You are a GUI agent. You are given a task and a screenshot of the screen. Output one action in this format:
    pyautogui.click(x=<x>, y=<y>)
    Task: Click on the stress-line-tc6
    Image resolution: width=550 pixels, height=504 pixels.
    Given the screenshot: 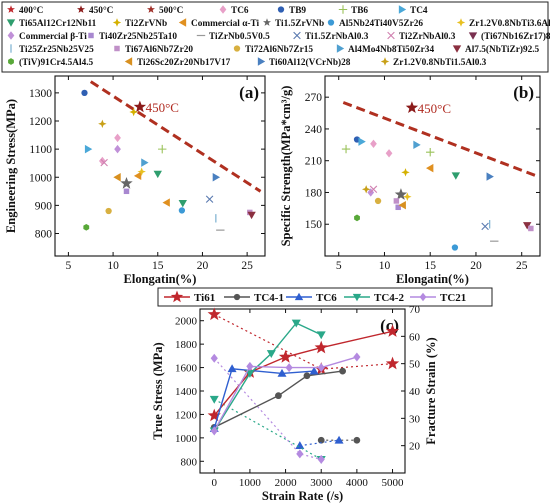 What is the action you would take?
    pyautogui.click(x=264, y=398)
    